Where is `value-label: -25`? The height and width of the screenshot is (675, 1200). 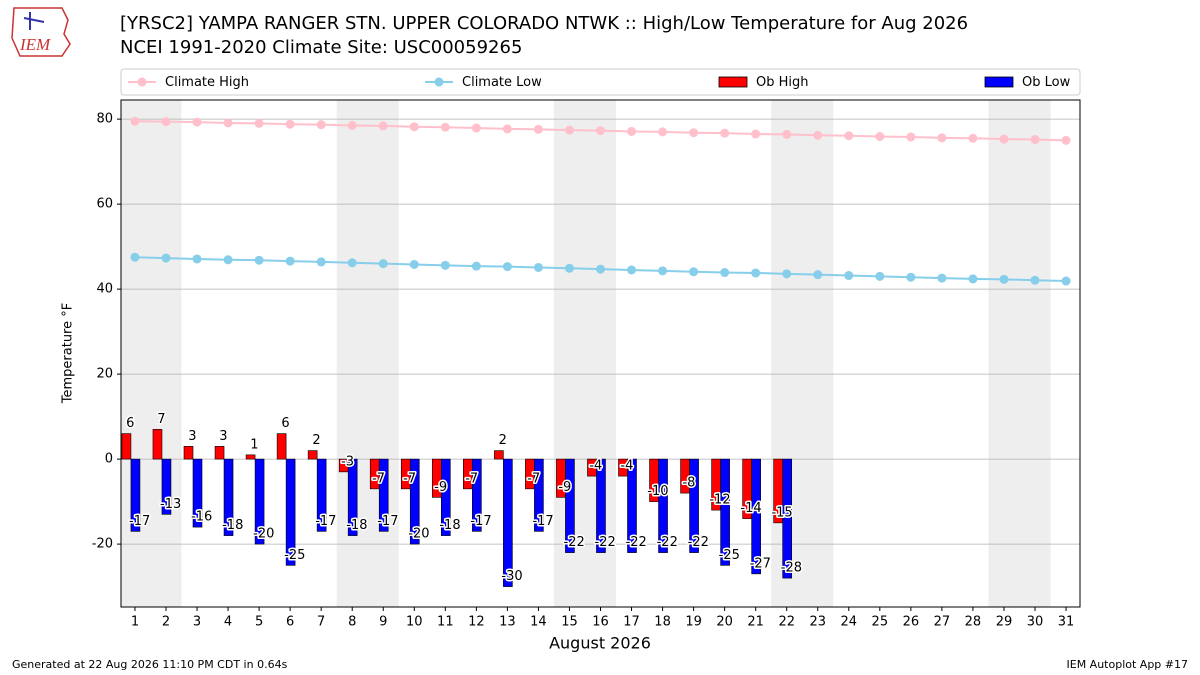 value-label: -25 is located at coordinates (294, 555).